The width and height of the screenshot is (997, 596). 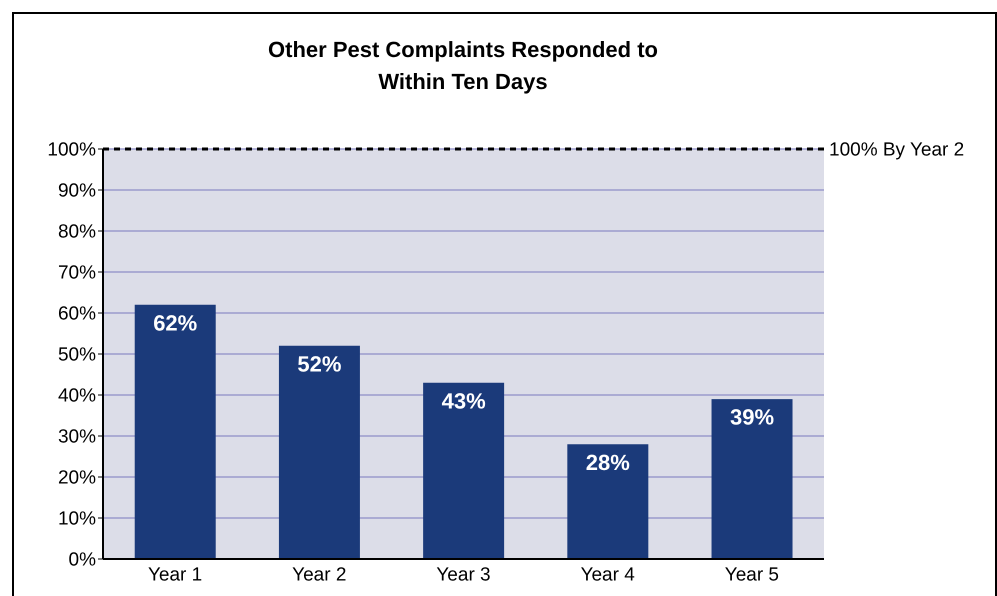 I want to click on y-tick-label: 50%, so click(x=77, y=355).